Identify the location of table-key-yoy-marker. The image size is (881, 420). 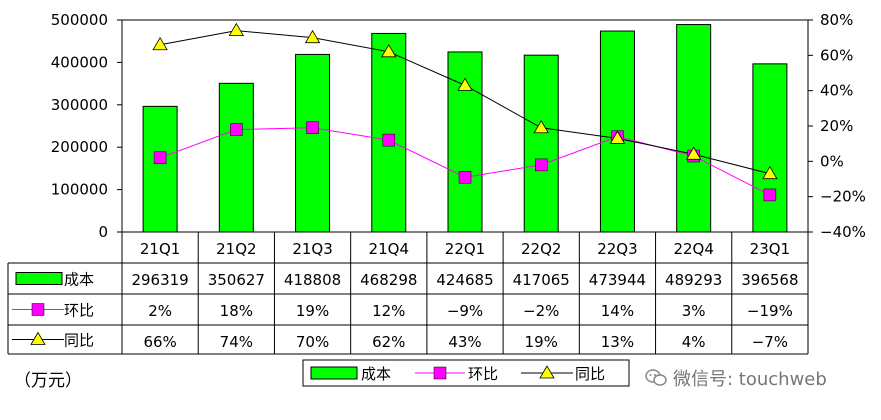
(38, 338).